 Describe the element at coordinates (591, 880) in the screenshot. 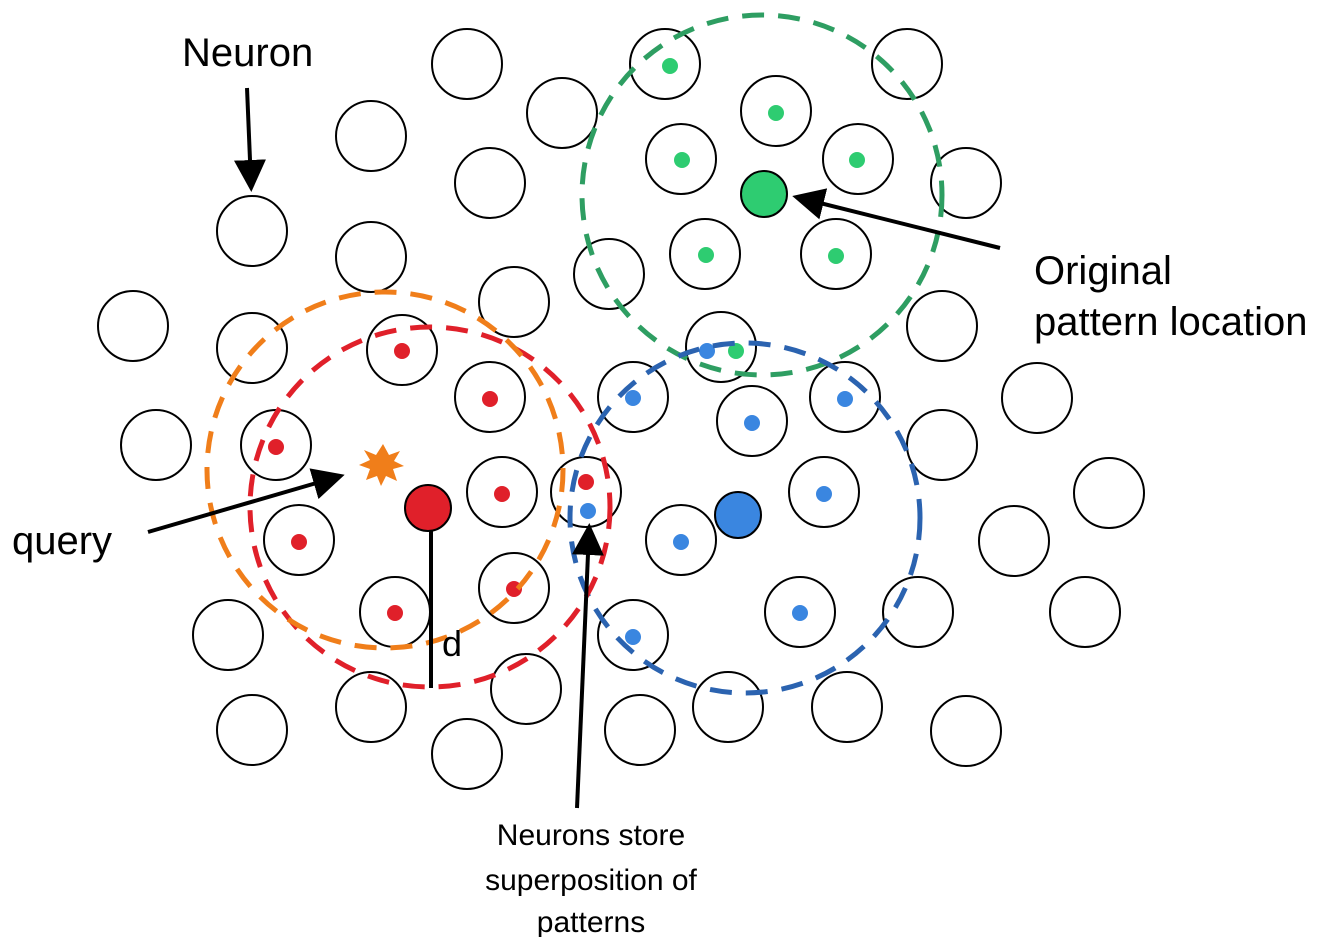

I see `caption-line2: superposition of` at that location.